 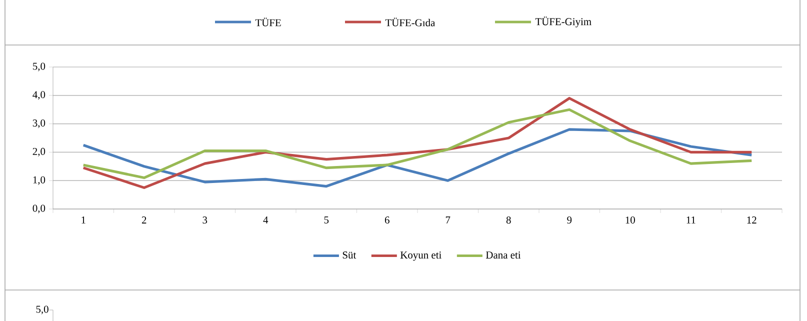 What do you see at coordinates (569, 220) in the screenshot?
I see `x-tick-label: 9` at bounding box center [569, 220].